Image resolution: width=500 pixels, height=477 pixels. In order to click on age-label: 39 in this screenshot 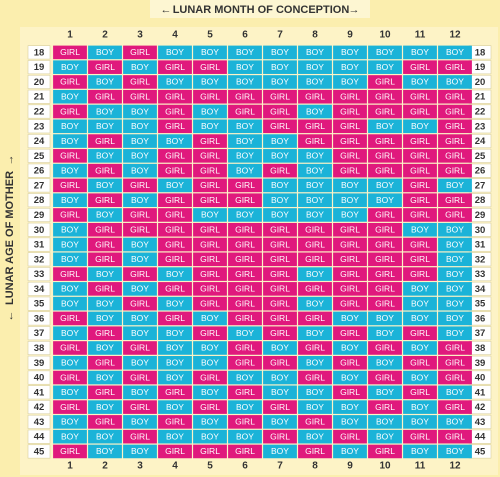, I will do `click(39, 363)`.